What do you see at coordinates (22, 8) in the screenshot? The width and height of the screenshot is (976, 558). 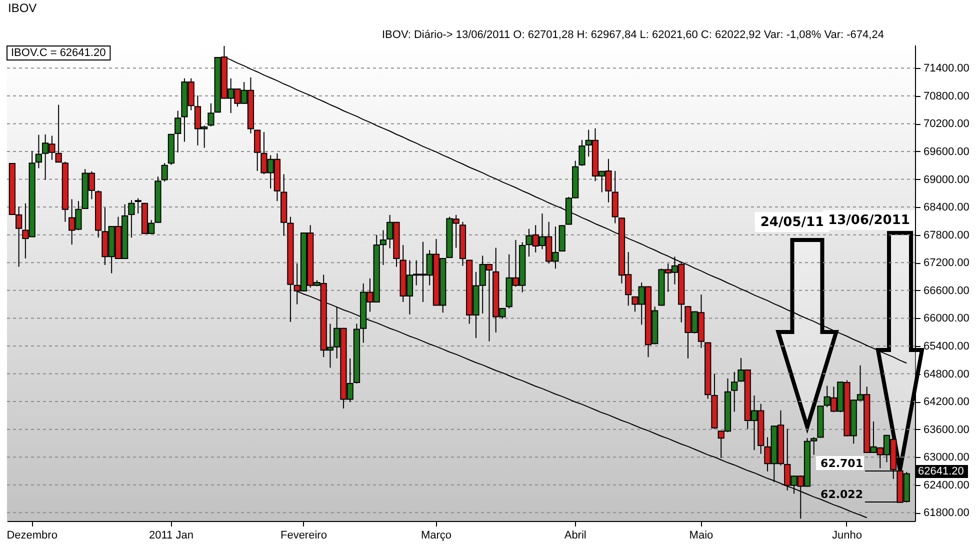 I see `chart-title: IBOV` at bounding box center [22, 8].